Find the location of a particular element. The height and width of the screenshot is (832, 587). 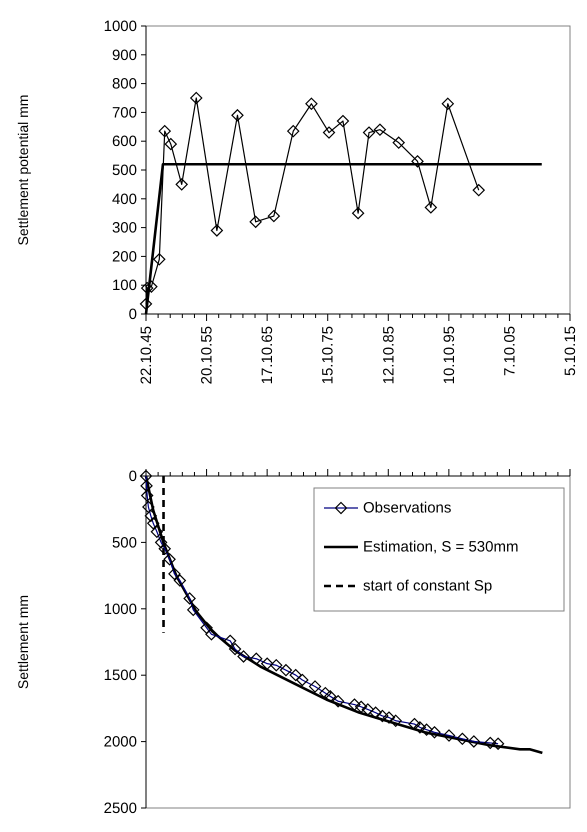

legend-label: Estimation, S = 530mm is located at coordinates (440, 547).